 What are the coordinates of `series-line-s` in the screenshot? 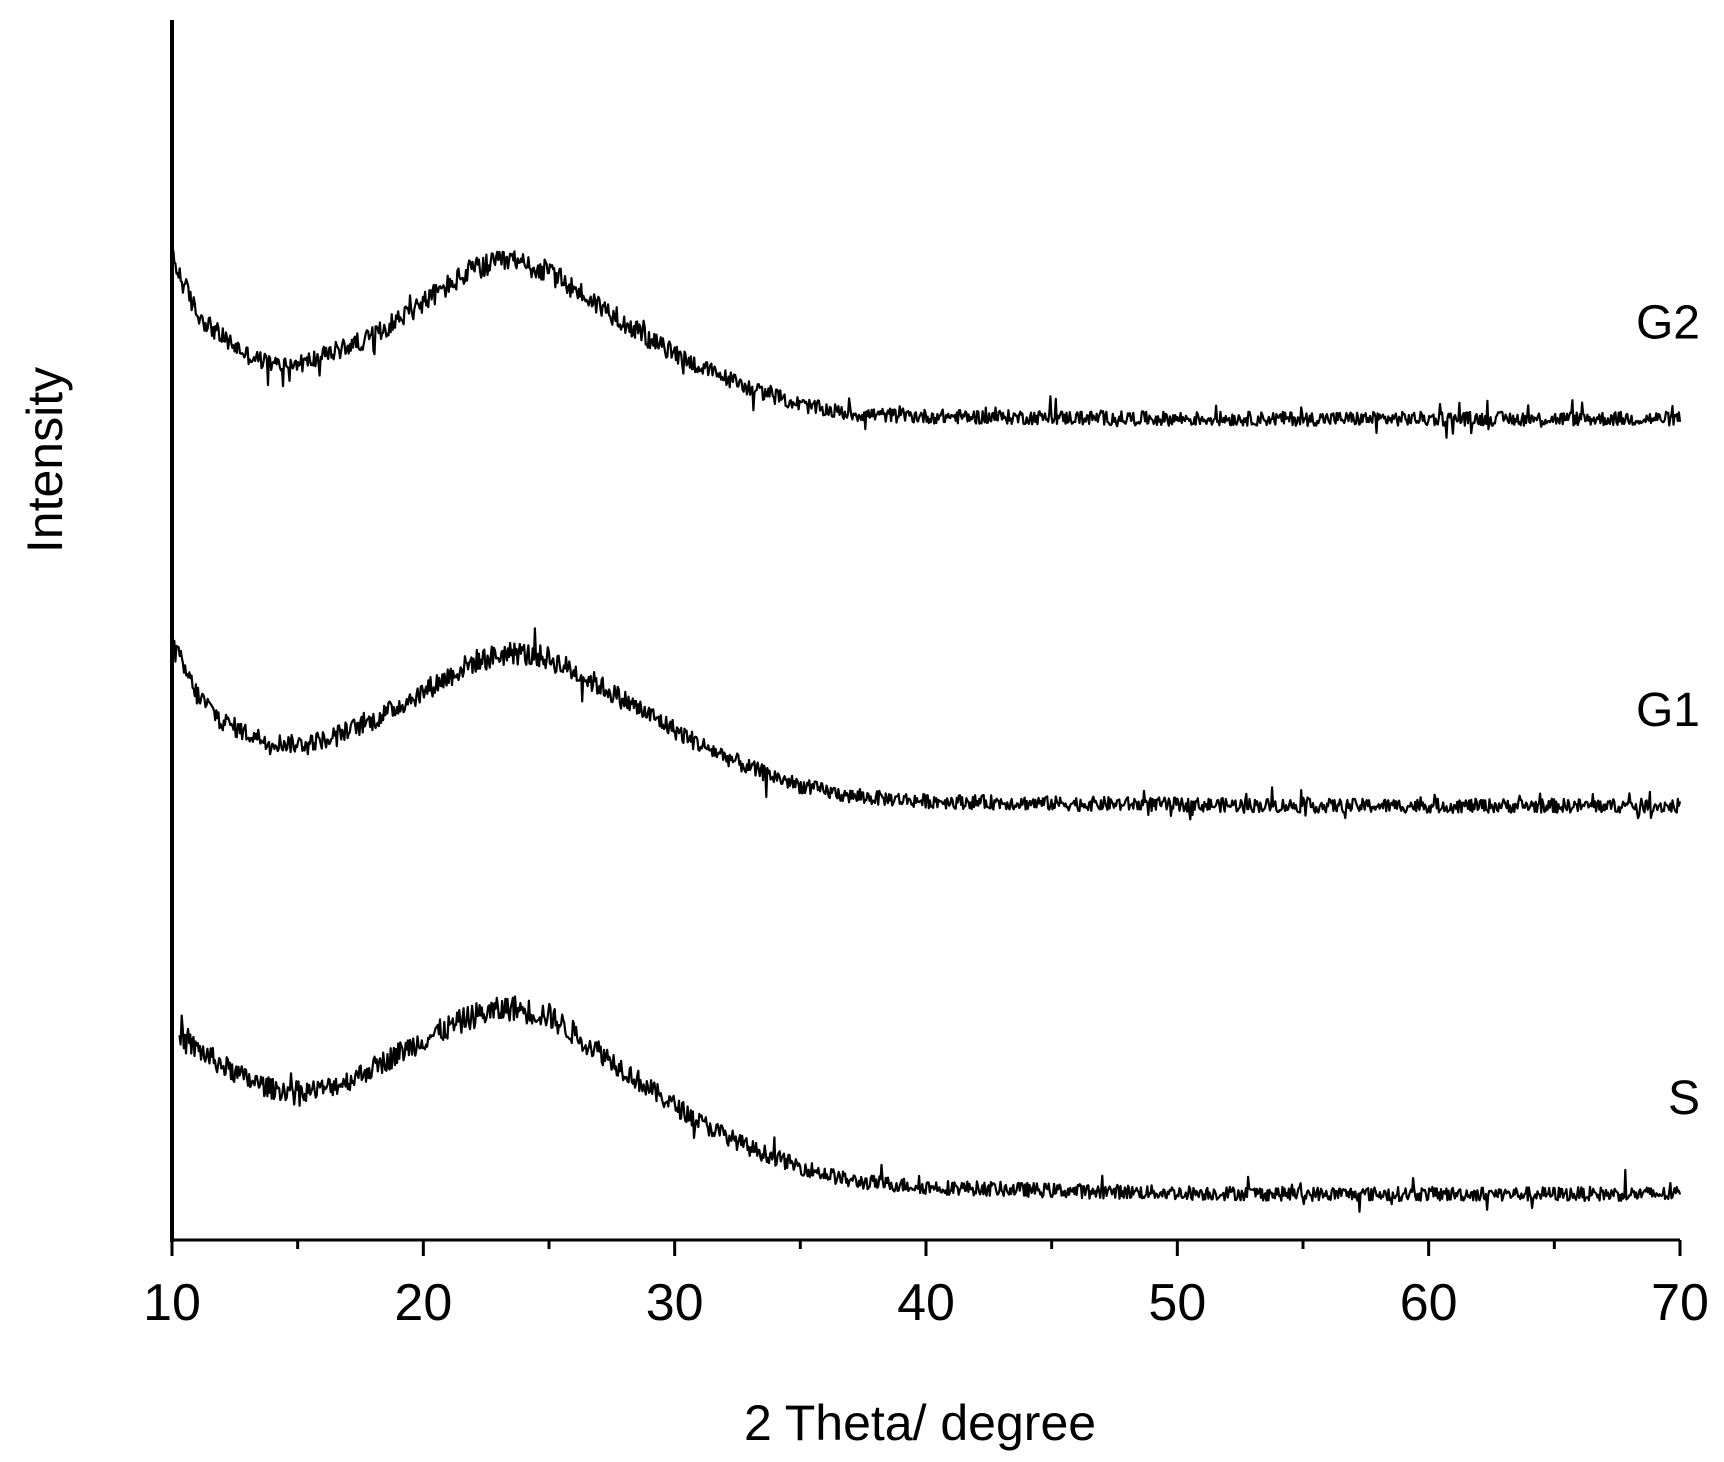 It's located at (930, 1104).